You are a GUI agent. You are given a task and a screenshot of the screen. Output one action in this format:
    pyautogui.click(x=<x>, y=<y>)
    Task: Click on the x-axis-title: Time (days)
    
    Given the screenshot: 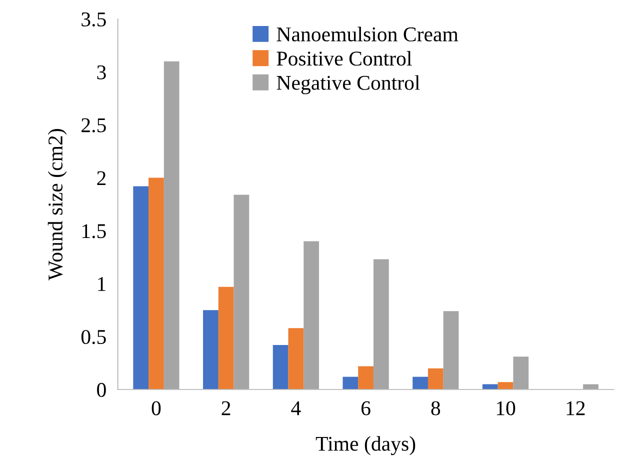 What is the action you would take?
    pyautogui.click(x=366, y=446)
    